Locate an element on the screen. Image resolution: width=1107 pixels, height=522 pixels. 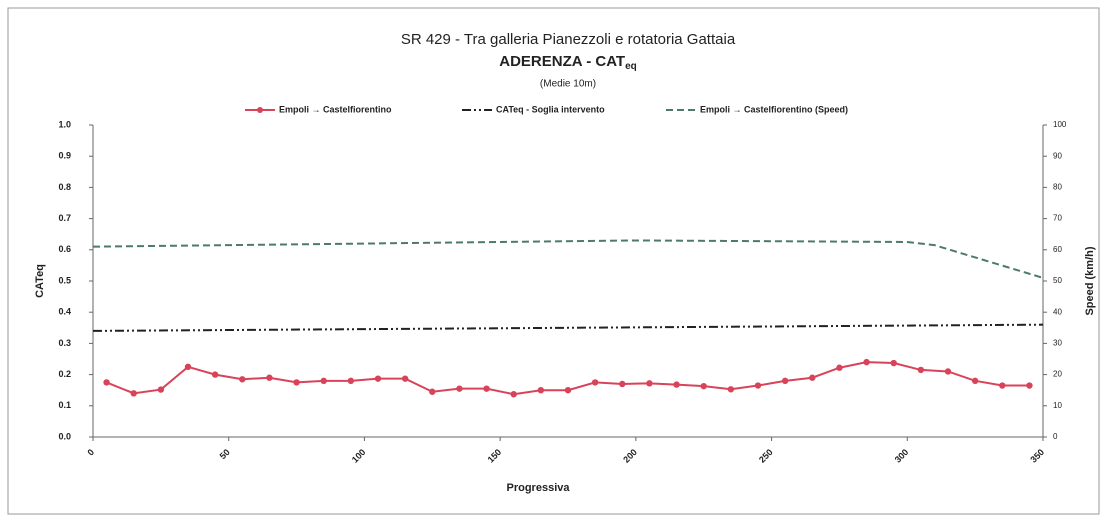
y-tick-label: 0.6 is located at coordinates (64, 249).